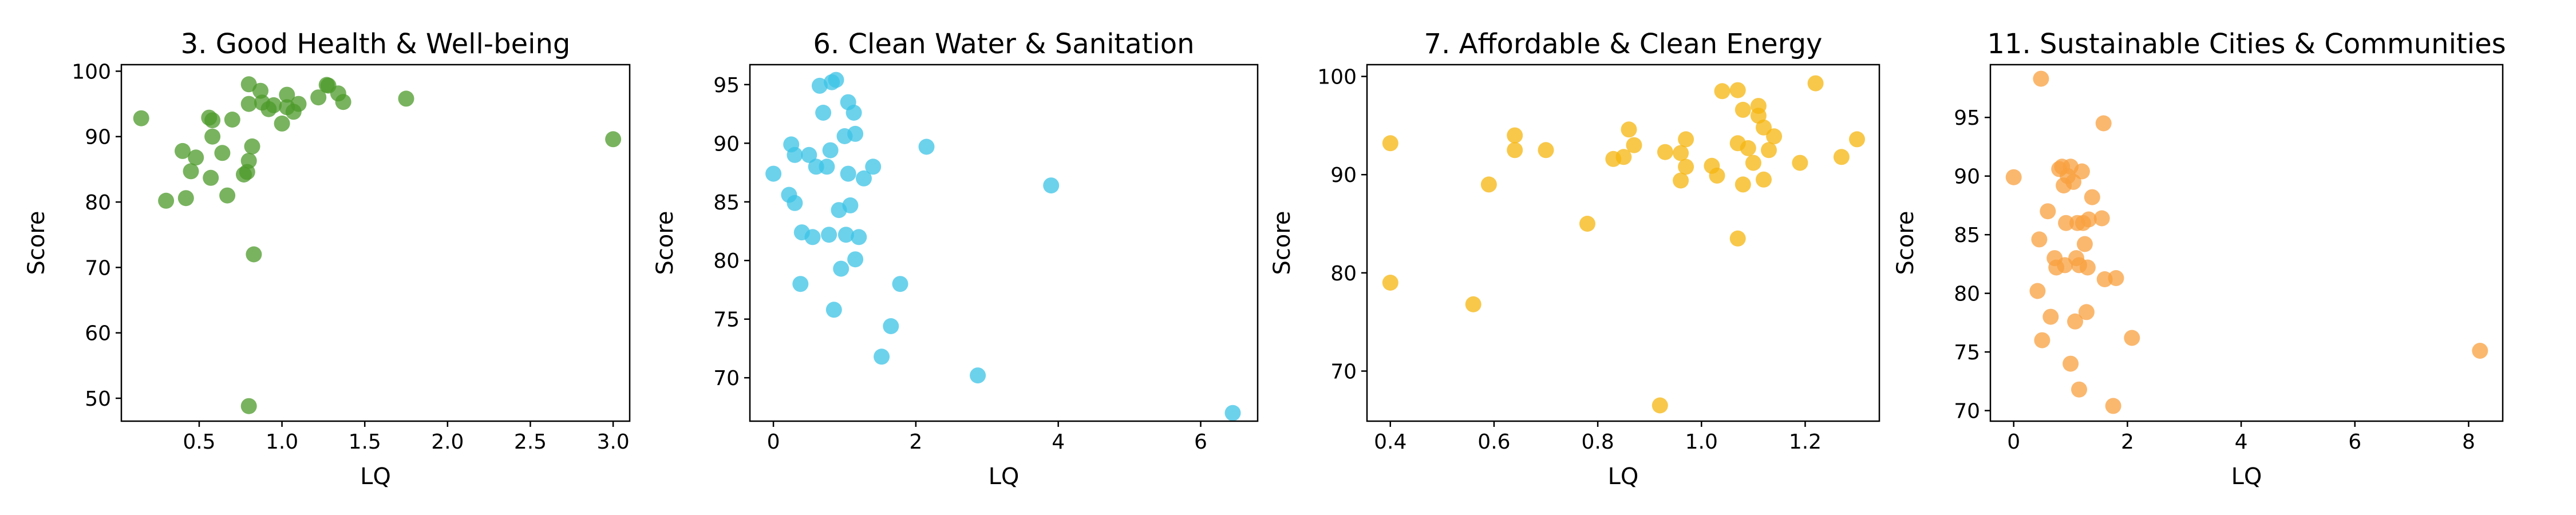 The height and width of the screenshot is (515, 2576). I want to click on y-tick-label: 85, so click(1967, 235).